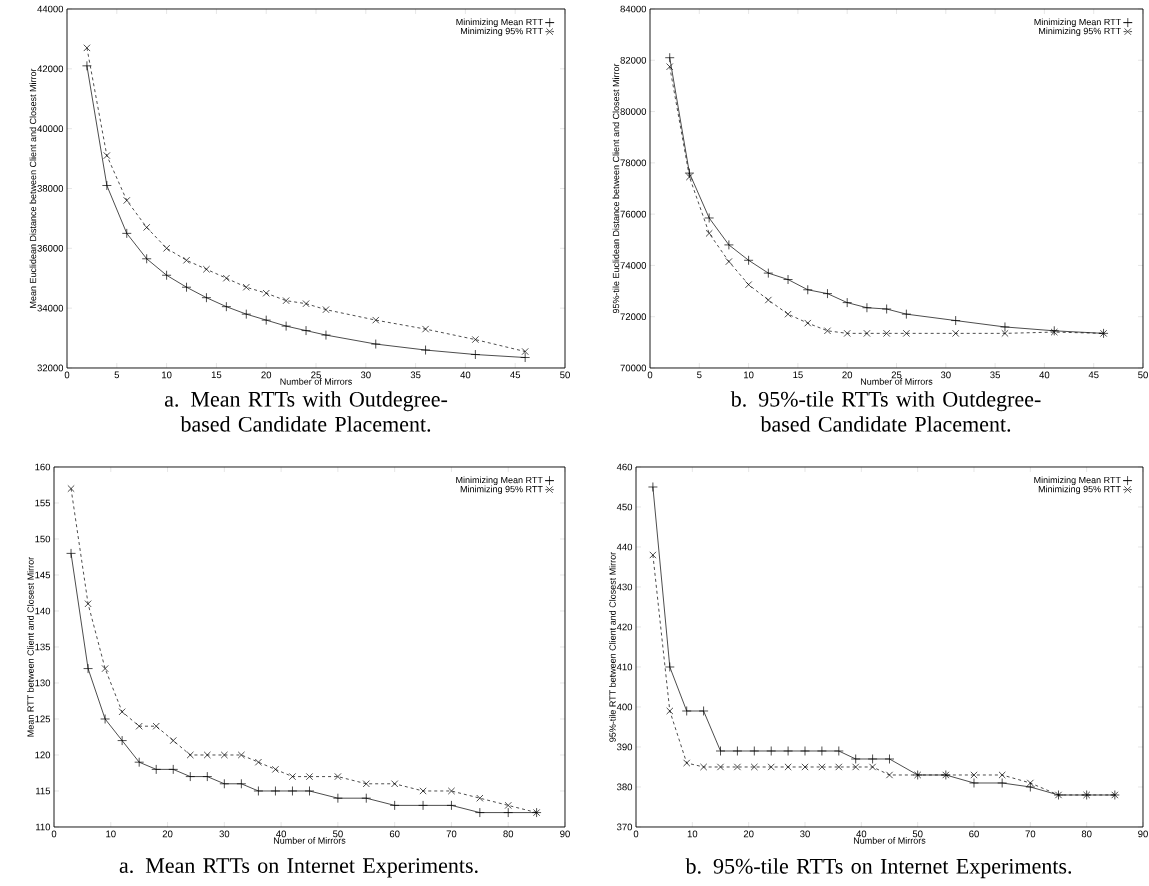 This screenshot has height=886, width=1149. Describe the element at coordinates (1093, 375) in the screenshot. I see `x-tick-label: 45` at that location.